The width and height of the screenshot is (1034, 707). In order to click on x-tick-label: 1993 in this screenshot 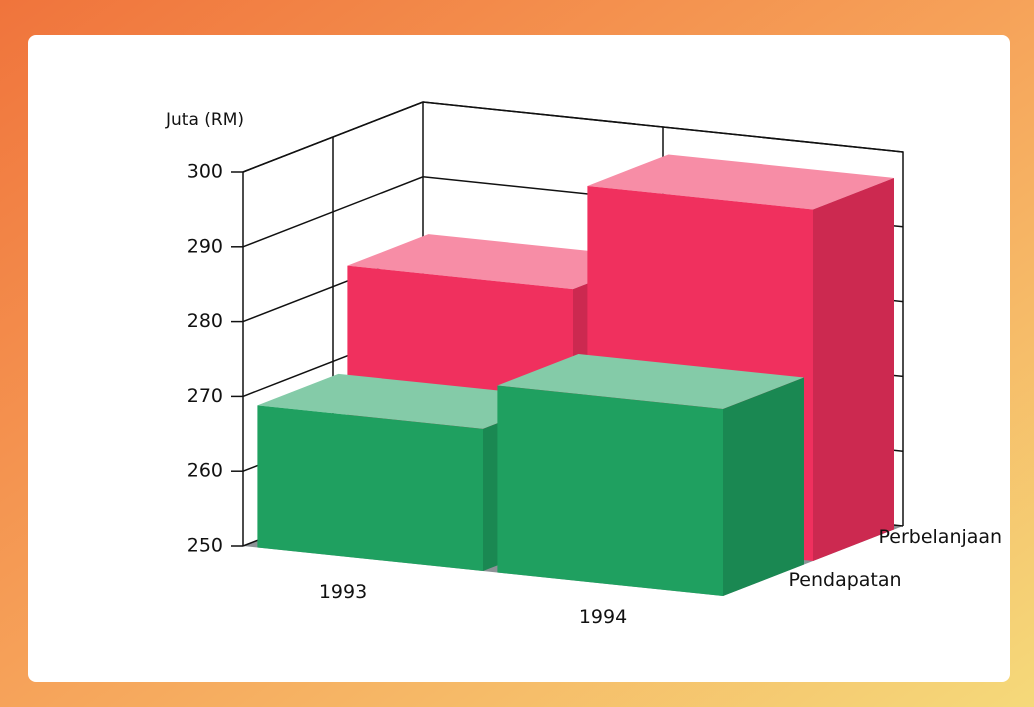, I will do `click(343, 592)`.